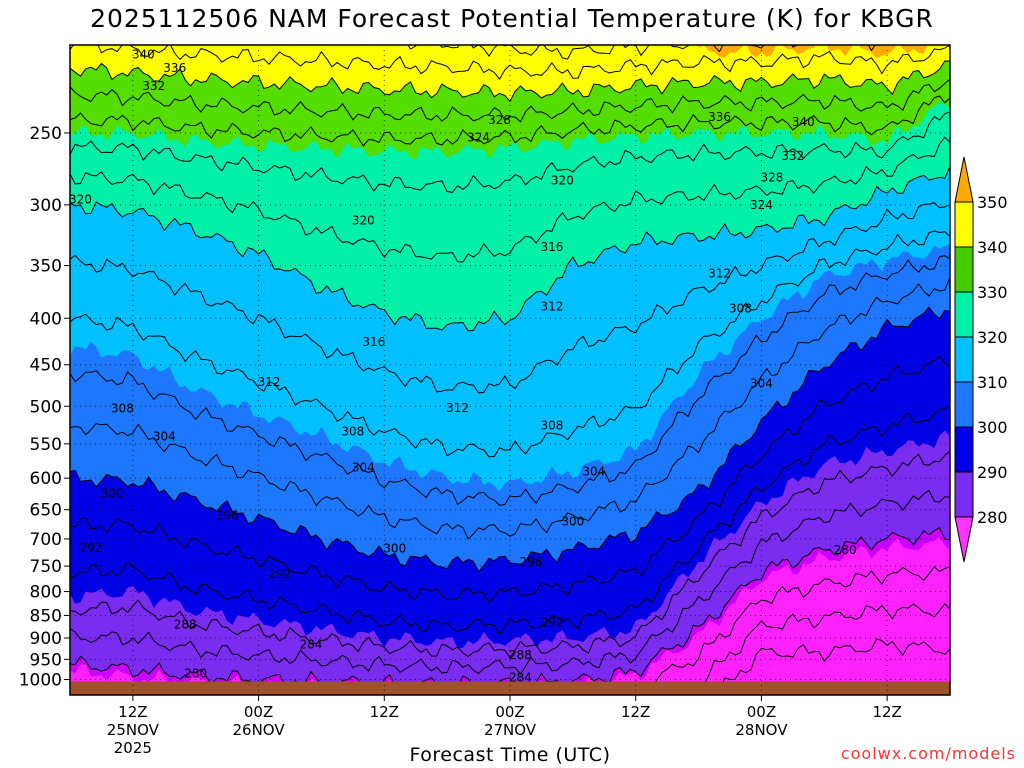 The width and height of the screenshot is (1024, 768). Describe the element at coordinates (992, 292) in the screenshot. I see `colorbar-label: 330` at that location.